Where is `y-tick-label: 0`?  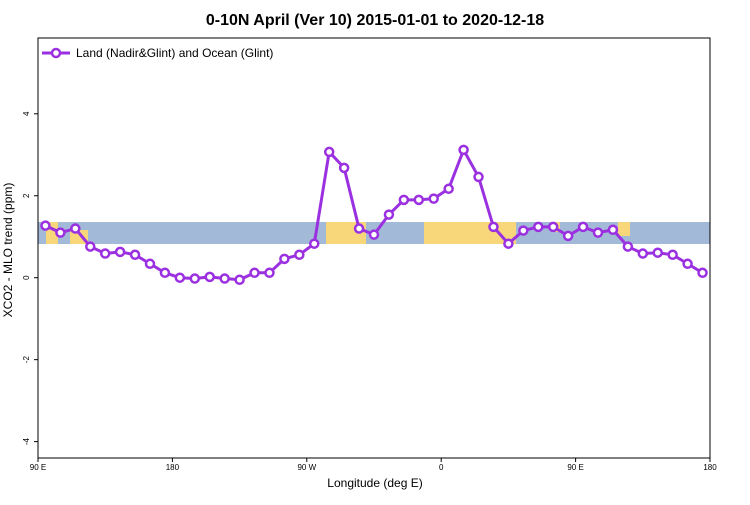
y-tick-label: 0 is located at coordinates (26, 277).